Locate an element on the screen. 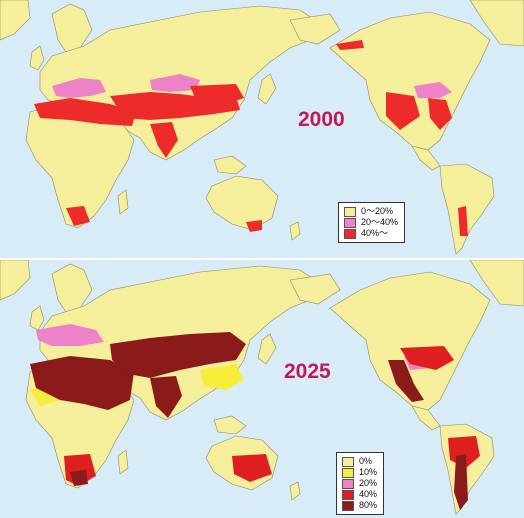 The width and height of the screenshot is (524, 518). region-us-pink is located at coordinates (433, 90).